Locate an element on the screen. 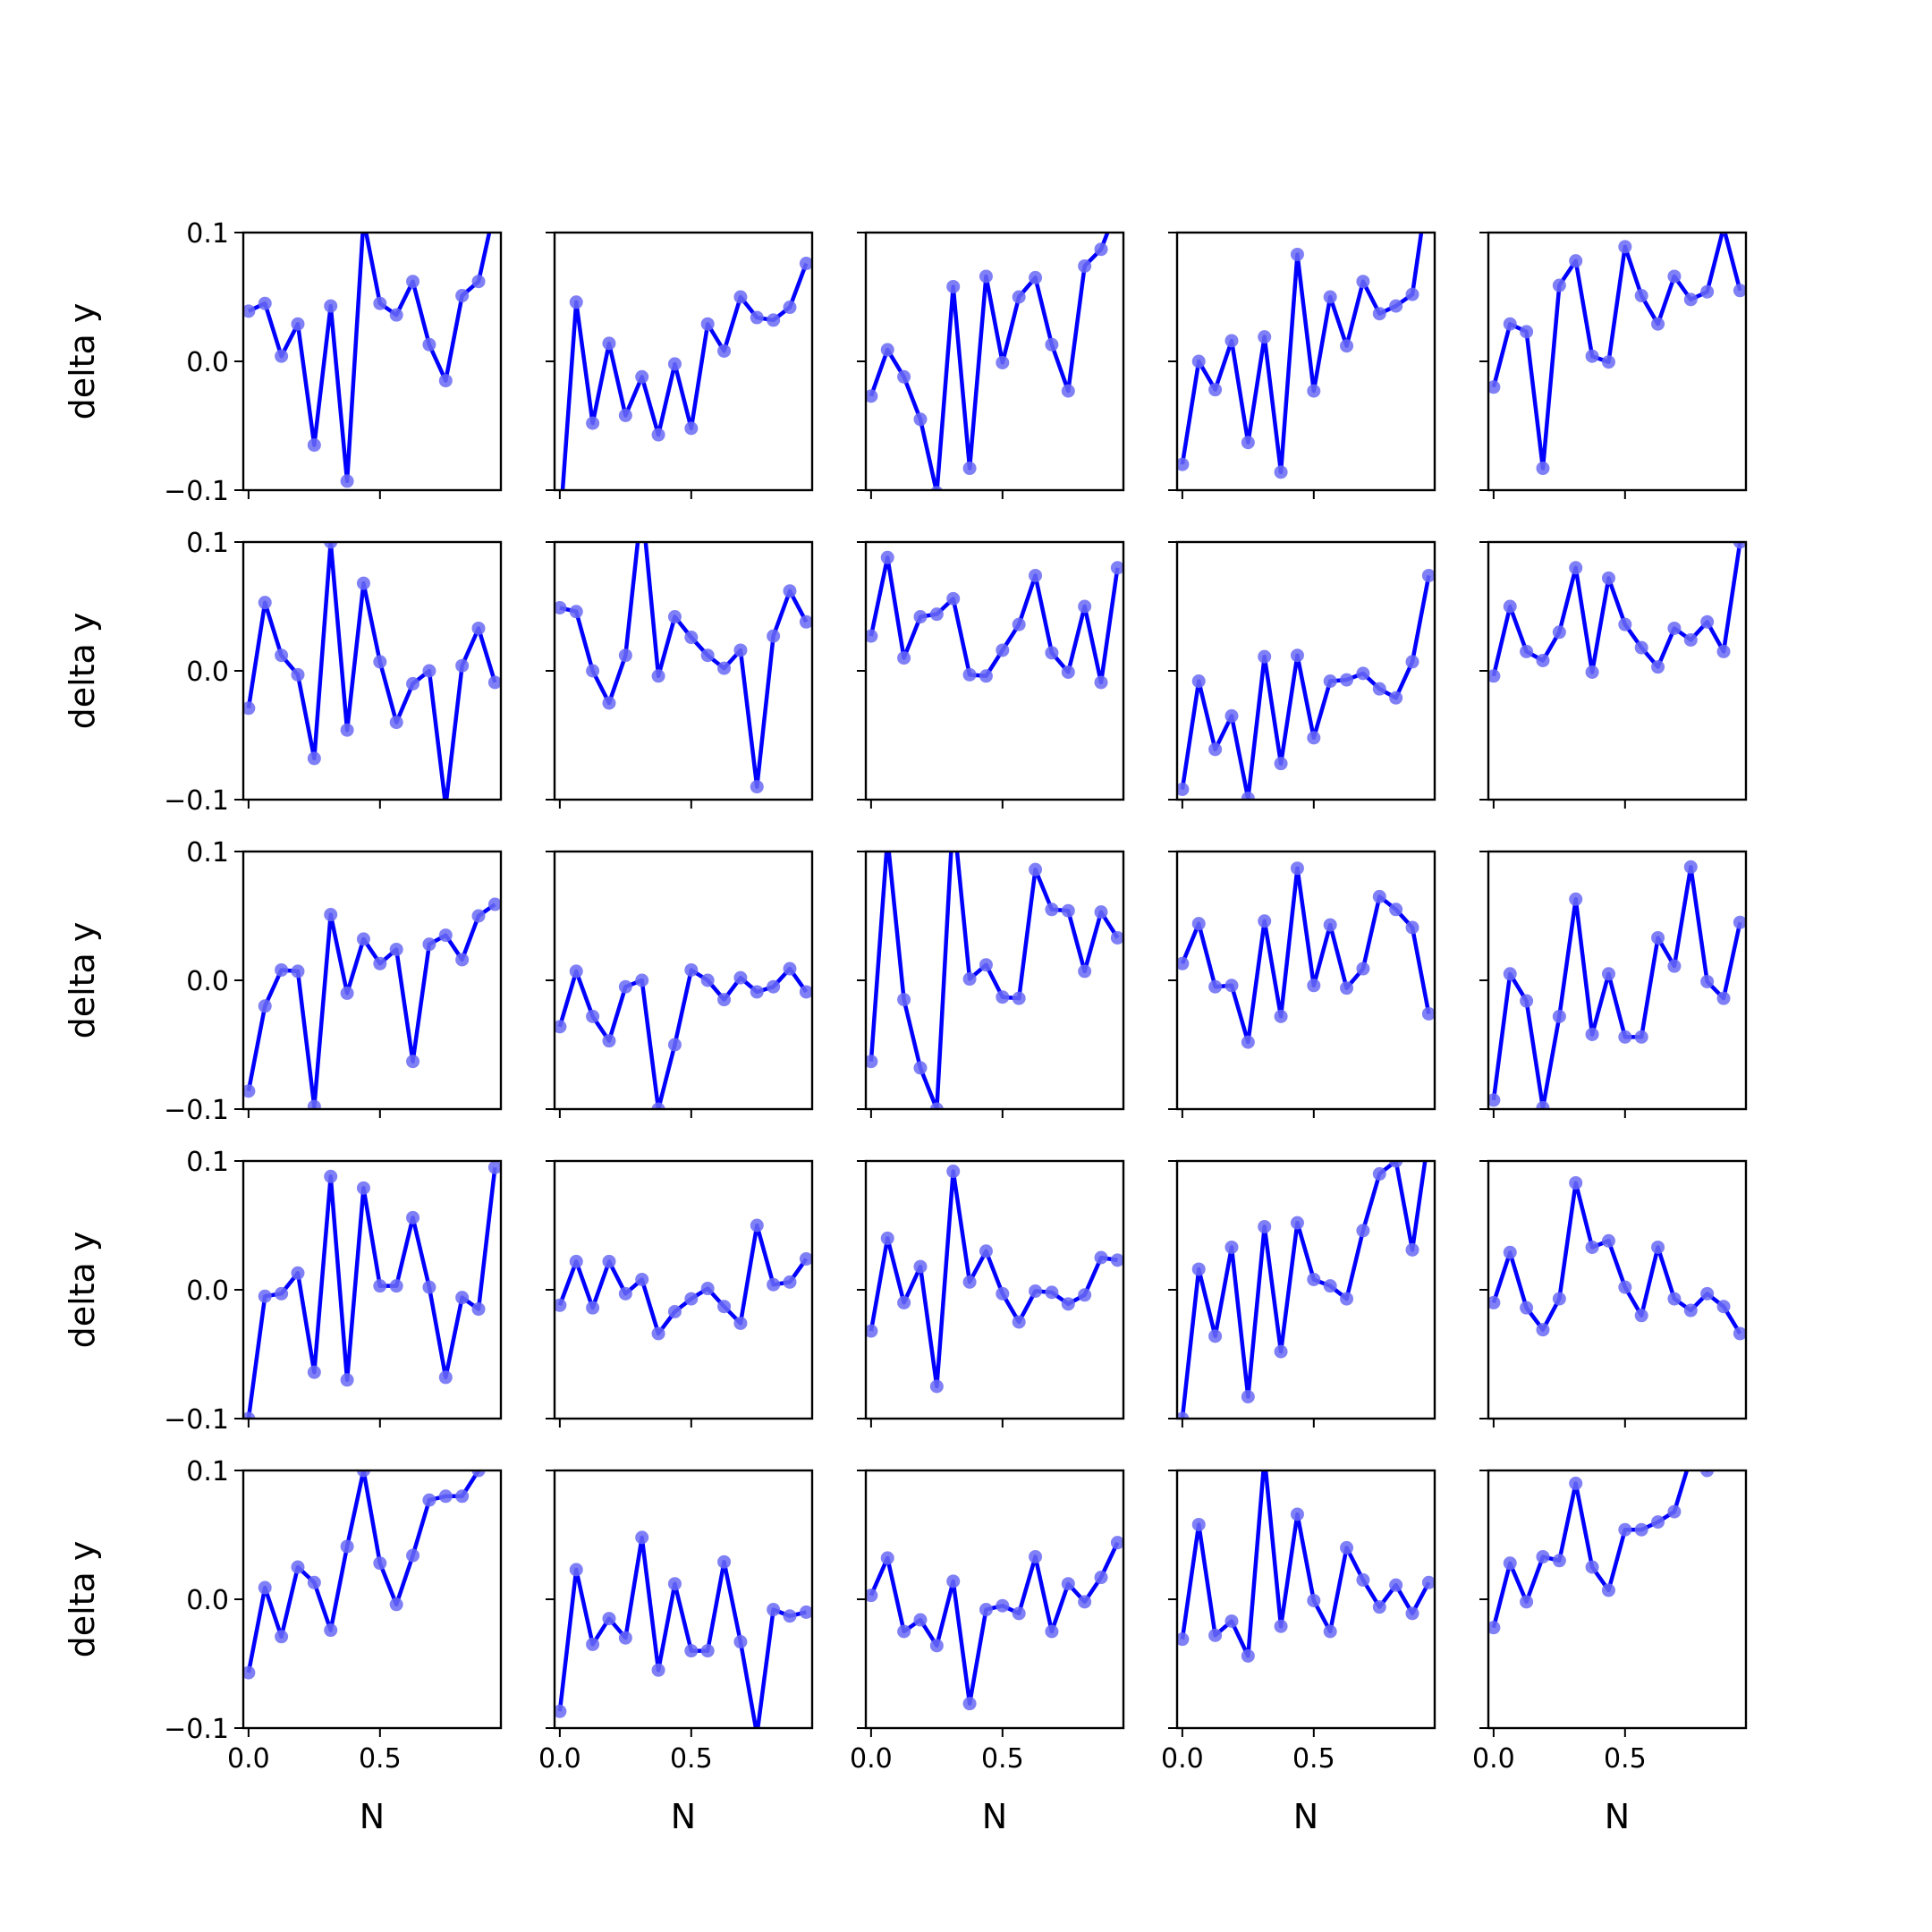  subplot-r3-c4 is located at coordinates (1302, 984).